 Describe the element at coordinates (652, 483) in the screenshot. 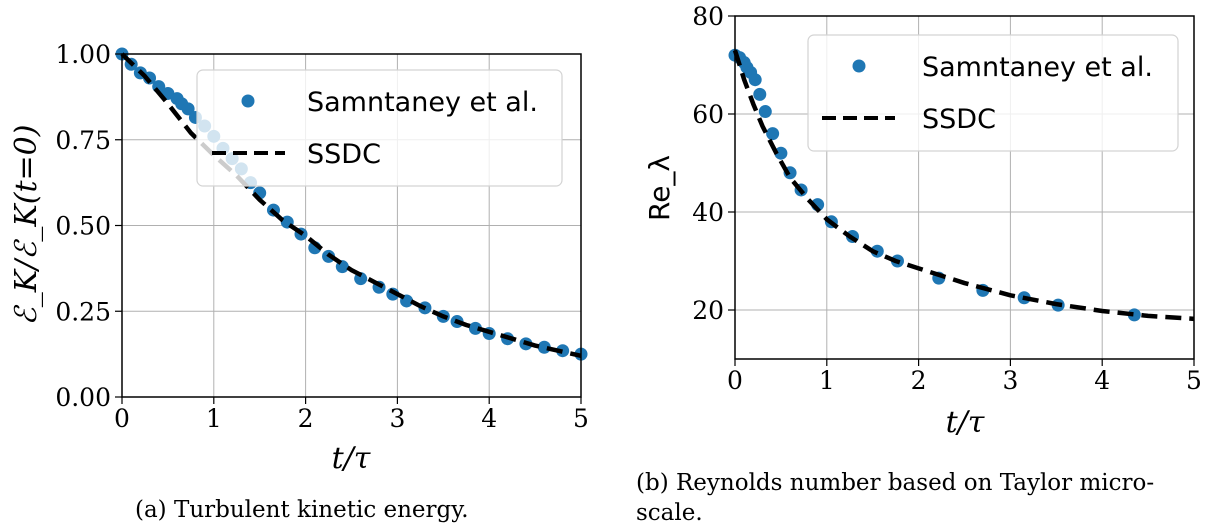

I see `caption-b-label: (b)` at that location.